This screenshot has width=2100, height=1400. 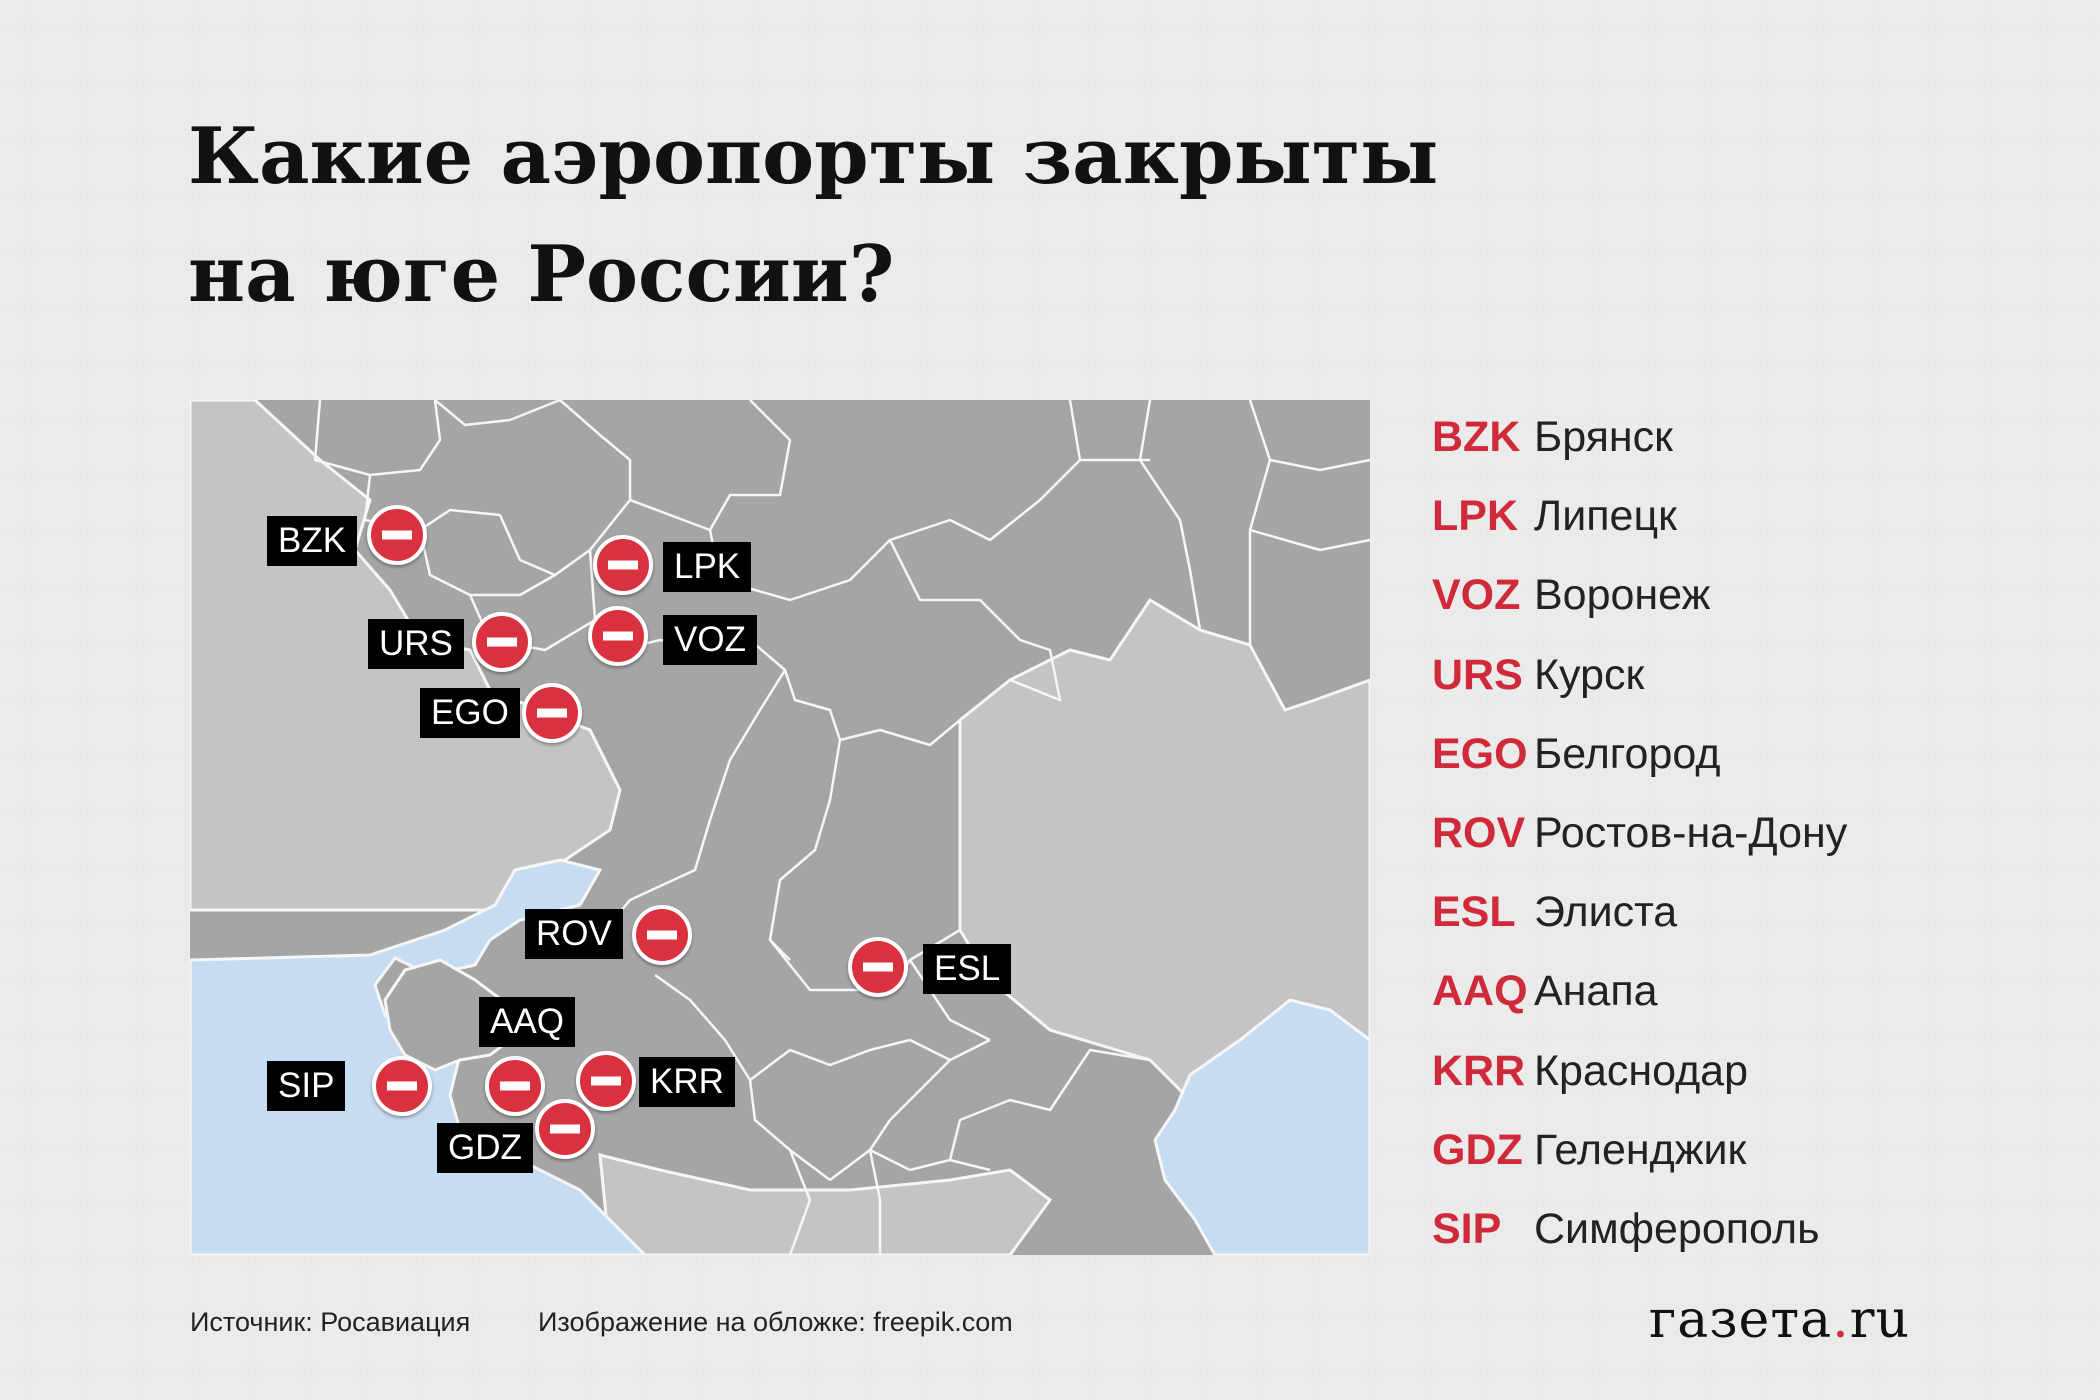 I want to click on tag-ego: EGO, so click(x=470, y=713).